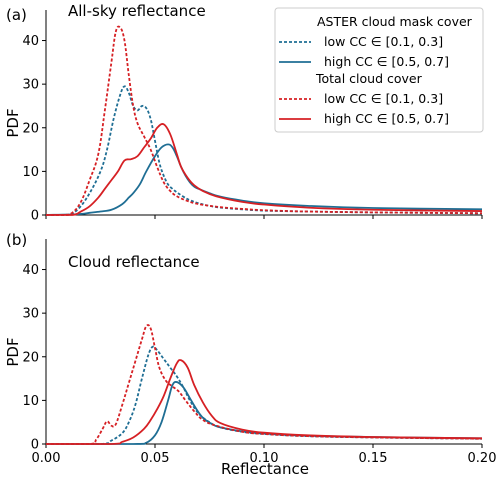 The image size is (500, 481). I want to click on panel-a-ytick-label: 0, so click(35, 216).